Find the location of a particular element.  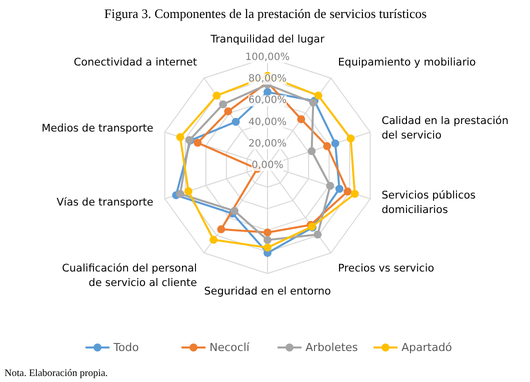

legend-label: Apartadó is located at coordinates (427, 347).